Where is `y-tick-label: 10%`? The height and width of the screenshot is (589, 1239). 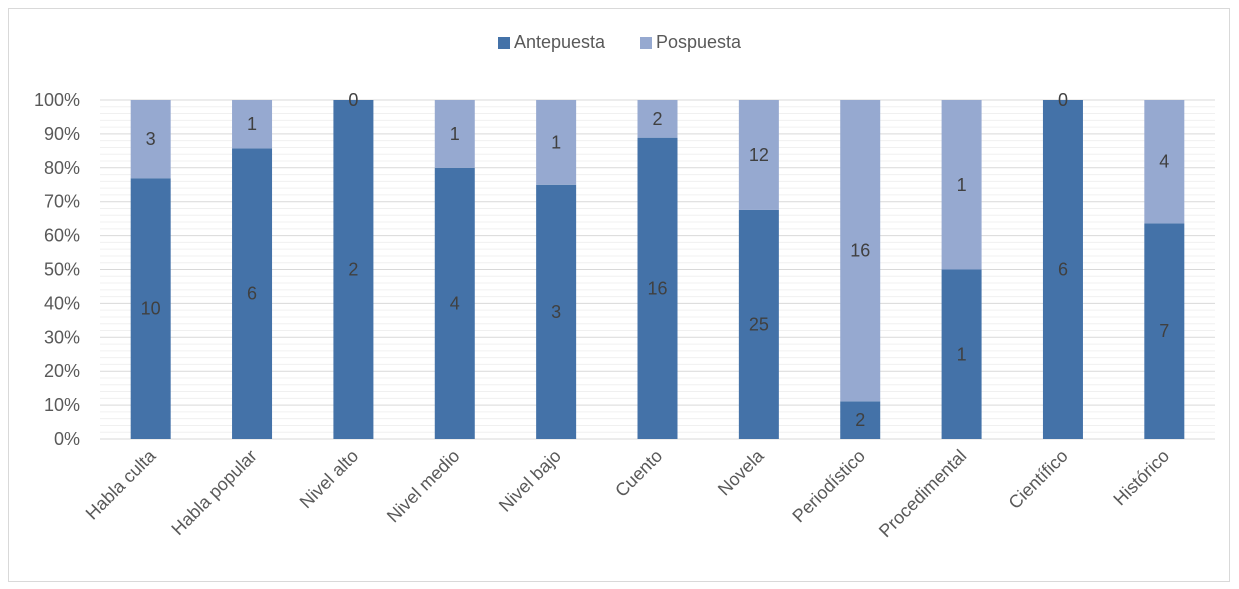
y-tick-label: 10% is located at coordinates (62, 405).